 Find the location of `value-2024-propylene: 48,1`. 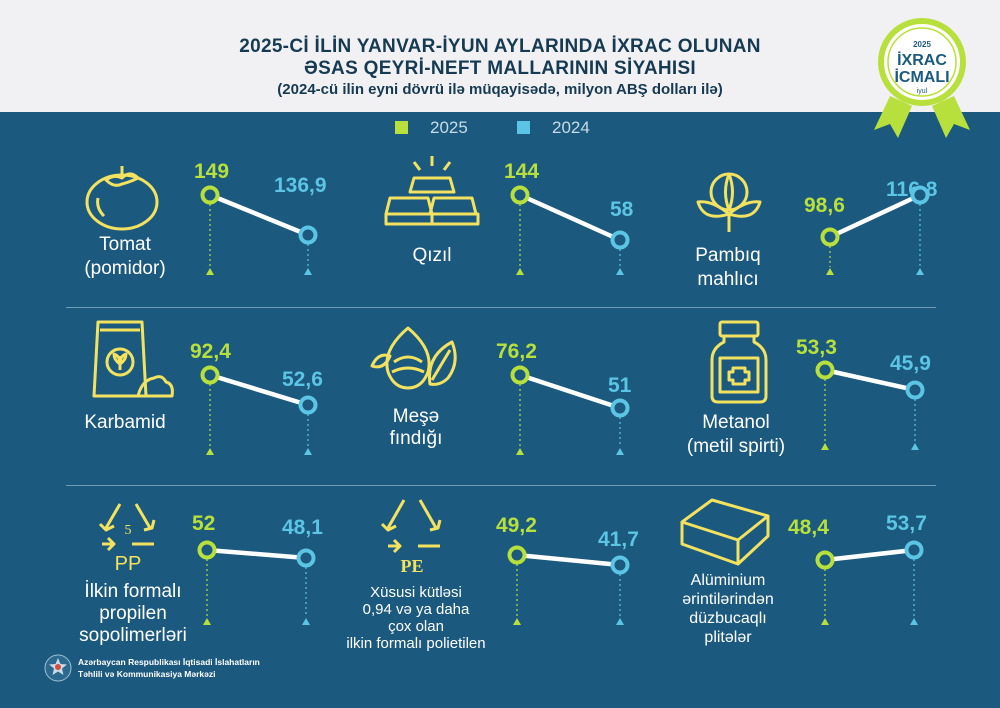

value-2024-propylene: 48,1 is located at coordinates (302, 527).